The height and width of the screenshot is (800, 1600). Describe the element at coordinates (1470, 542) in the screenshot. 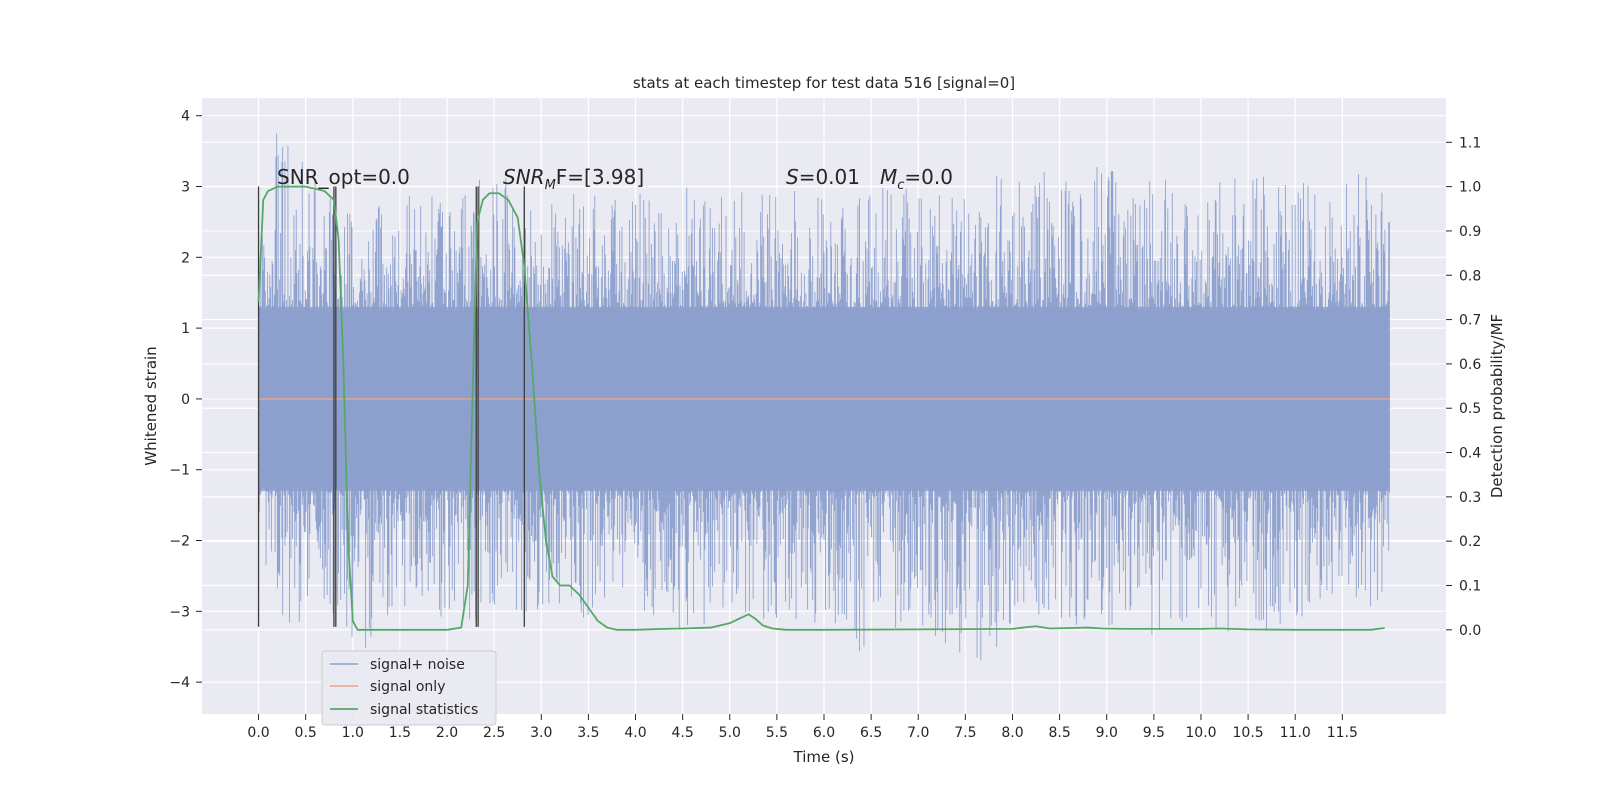

I see `y-right-tick-label: 0.2` at that location.